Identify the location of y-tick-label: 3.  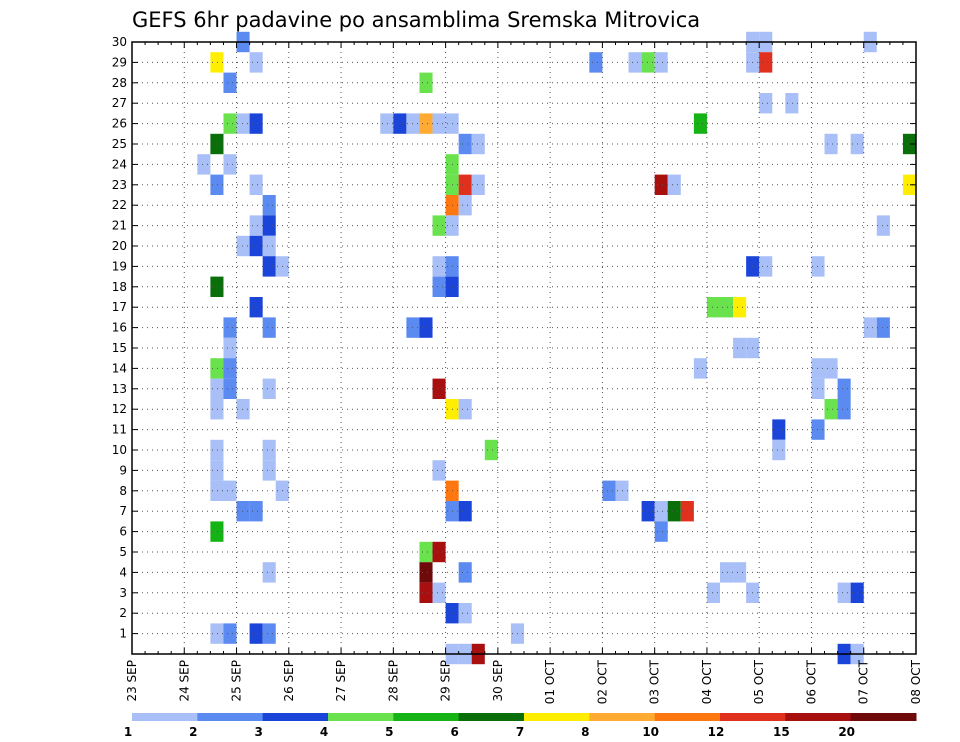
(123, 593).